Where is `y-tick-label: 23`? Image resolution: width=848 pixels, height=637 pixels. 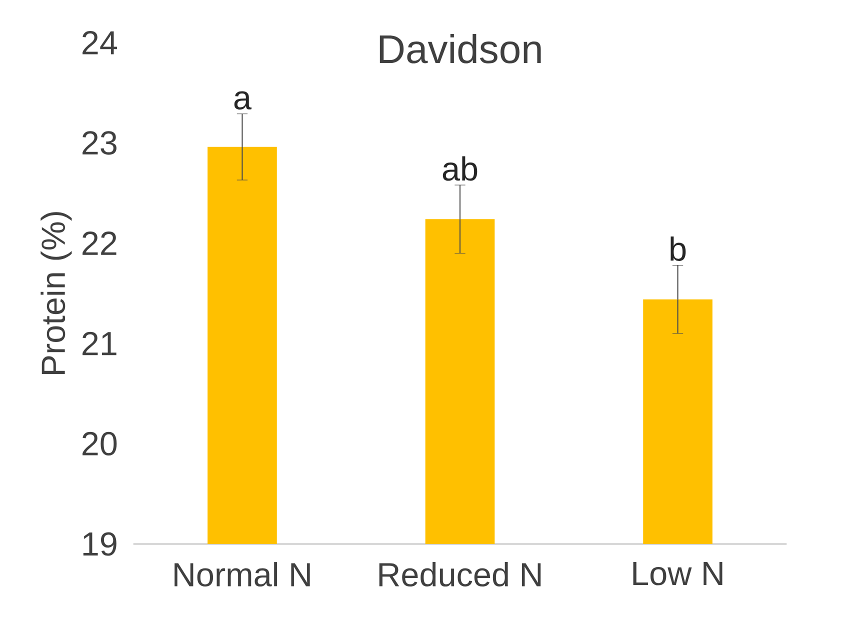
y-tick-label: 23 is located at coordinates (99, 142).